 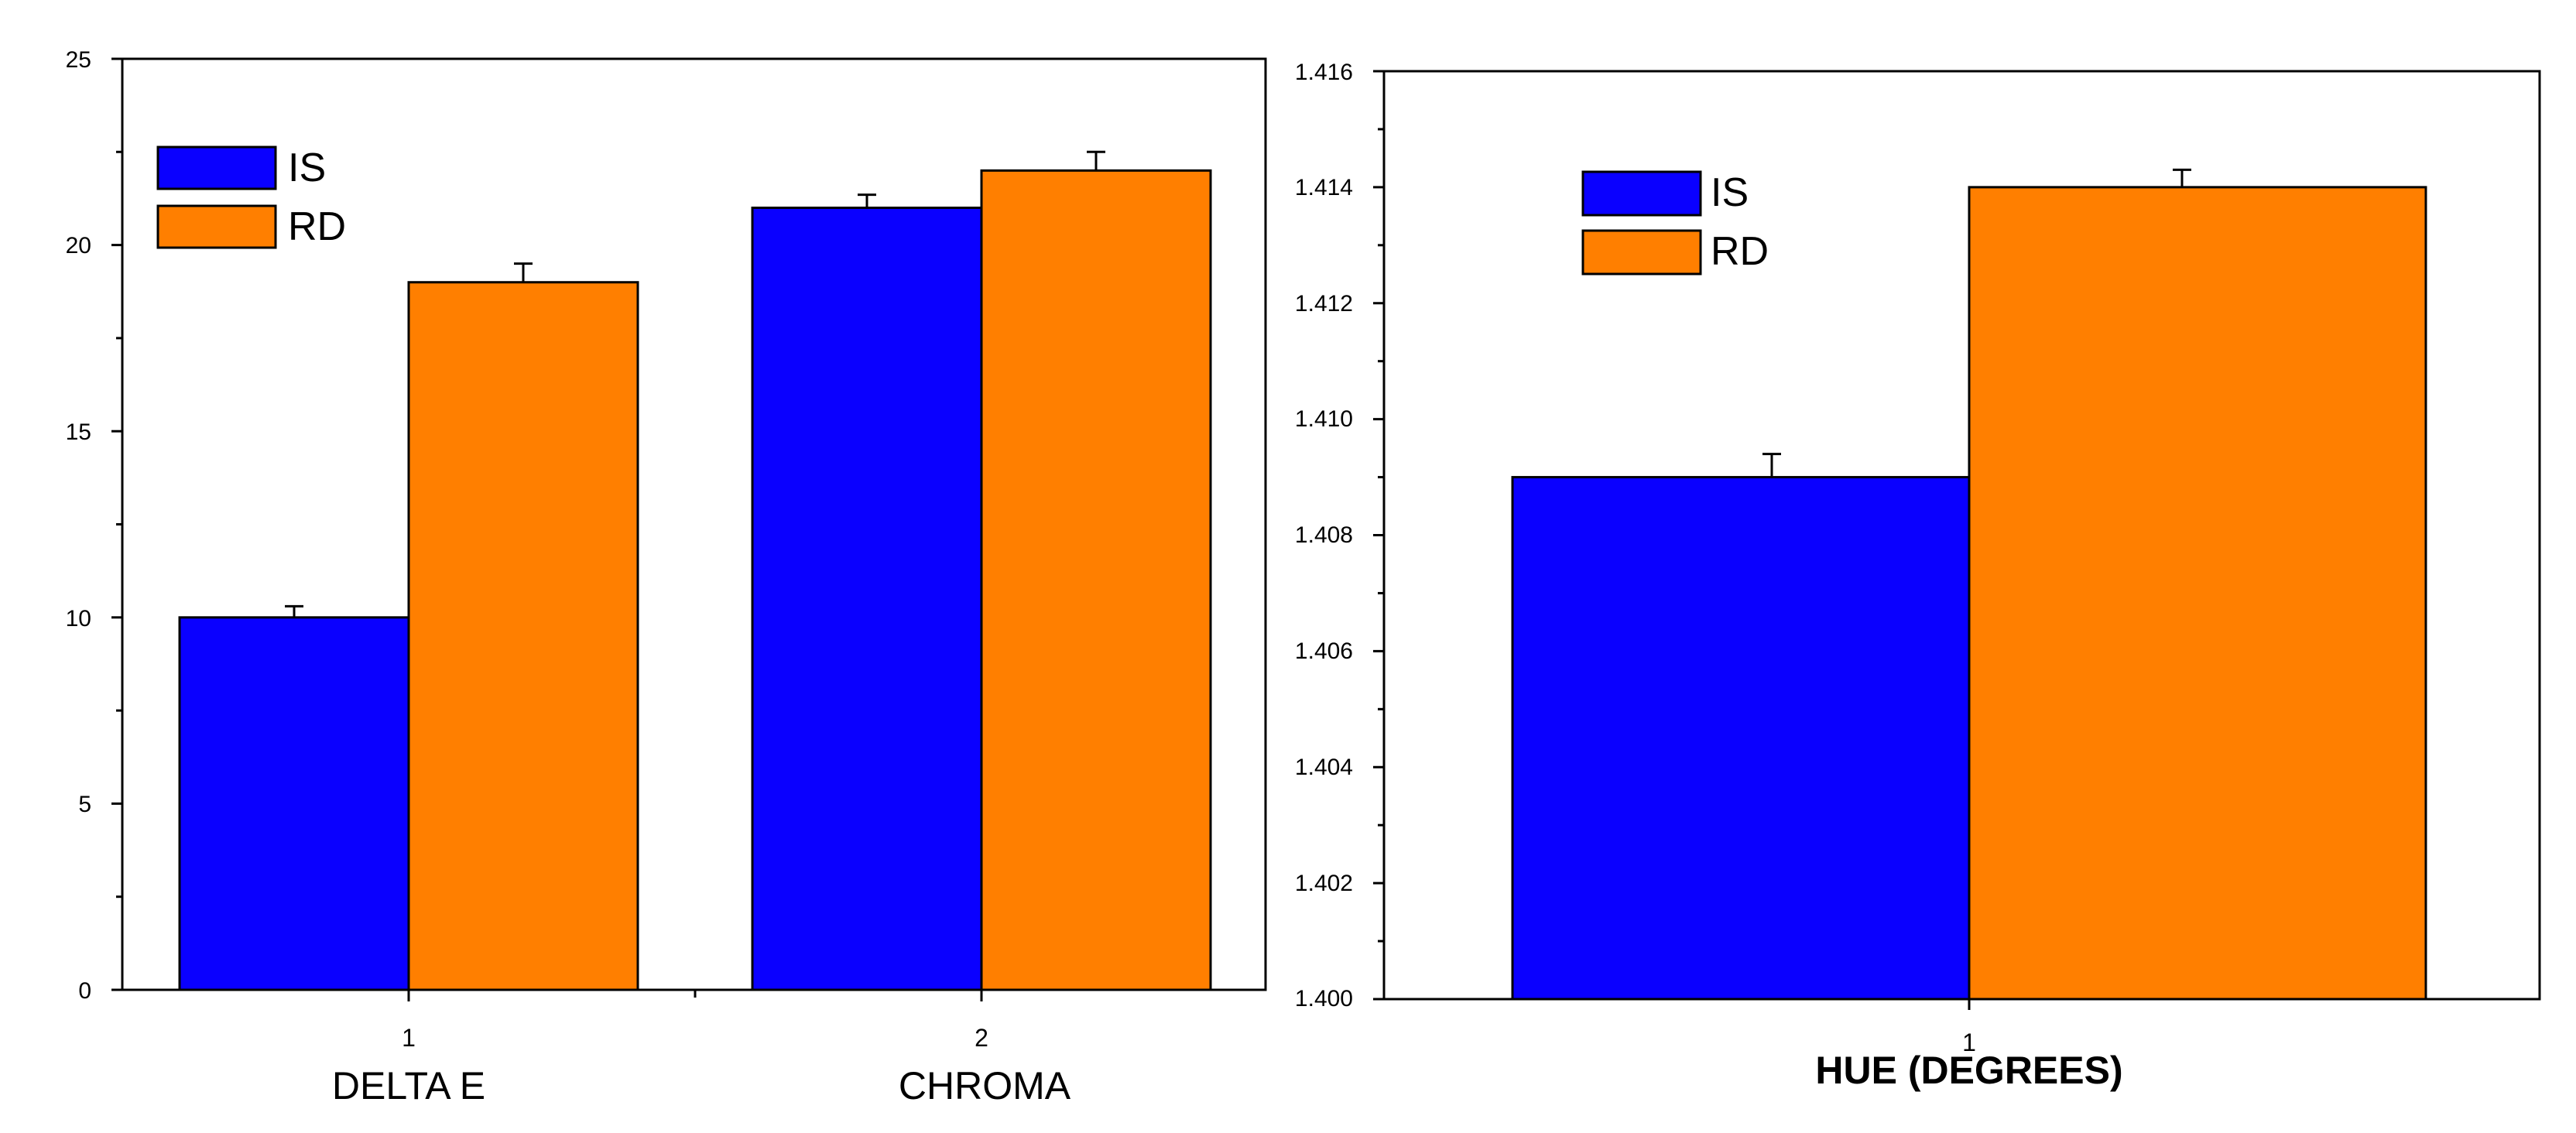 I want to click on bar-is-chroma, so click(x=867, y=598).